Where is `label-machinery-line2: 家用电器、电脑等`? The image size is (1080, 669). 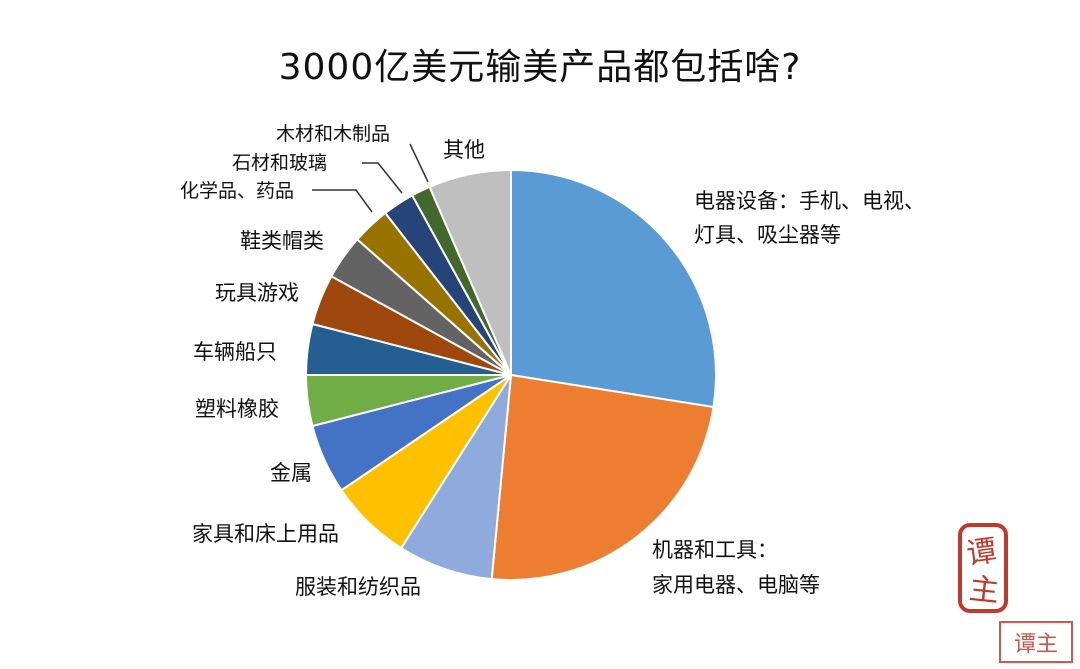
label-machinery-line2: 家用电器、电脑等 is located at coordinates (736, 585).